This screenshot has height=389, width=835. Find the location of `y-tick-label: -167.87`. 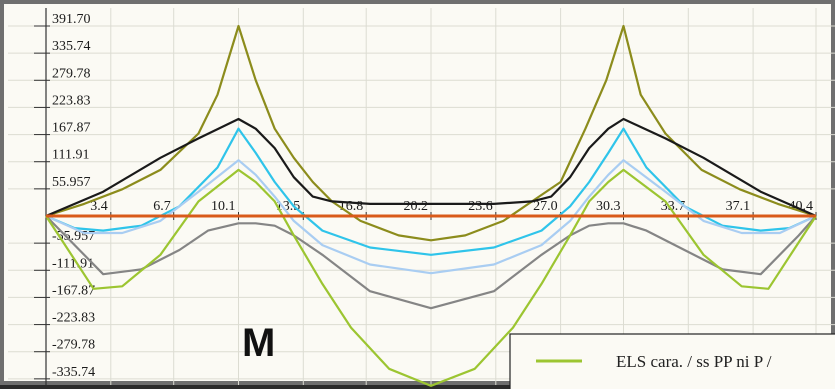

y-tick-label: -167.87 is located at coordinates (73, 290).